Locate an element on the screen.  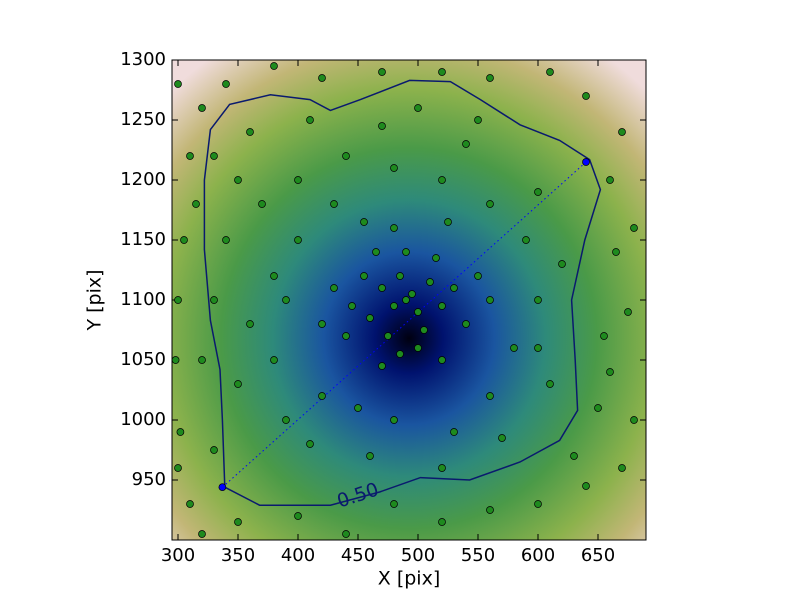
y-tick-label: 1100 is located at coordinates (143, 299).